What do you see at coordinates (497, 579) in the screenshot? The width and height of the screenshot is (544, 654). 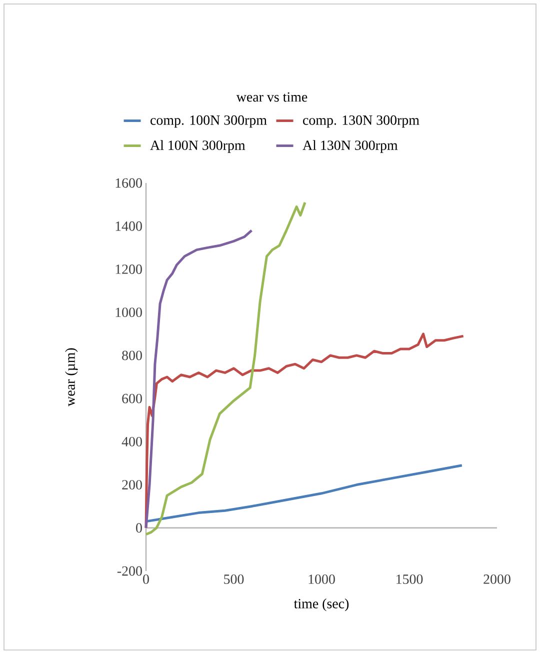 I see `x-tick-label: 2000` at bounding box center [497, 579].